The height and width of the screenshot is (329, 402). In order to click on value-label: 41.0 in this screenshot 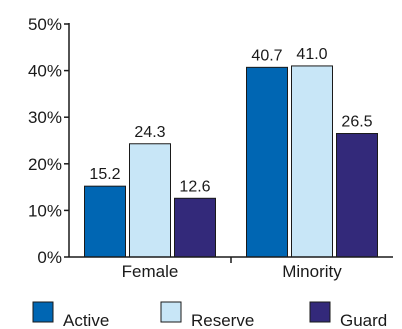, I will do `click(311, 54)`.